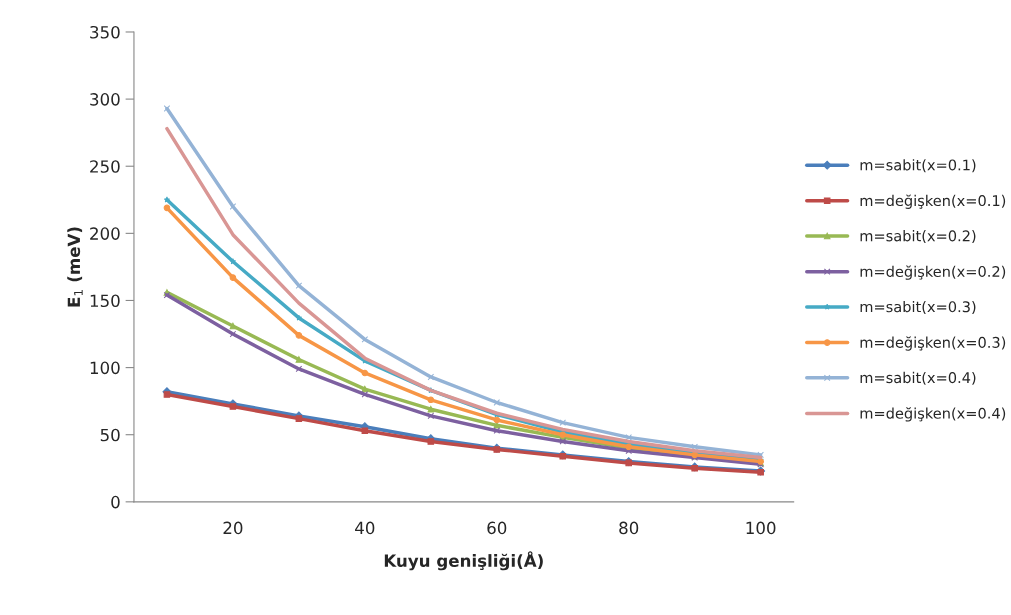  I want to click on legend-label: m=değişken(x=0.4), so click(933, 414).